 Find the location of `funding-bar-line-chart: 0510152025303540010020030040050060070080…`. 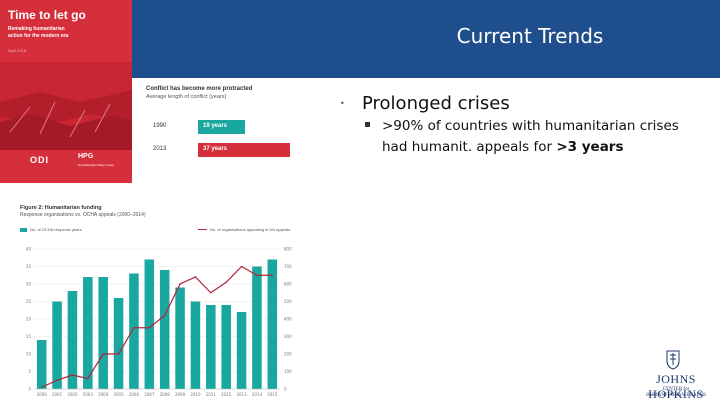

funding-bar-line-chart: 0510152025303540010020030040050060070080… is located at coordinates (159, 322).